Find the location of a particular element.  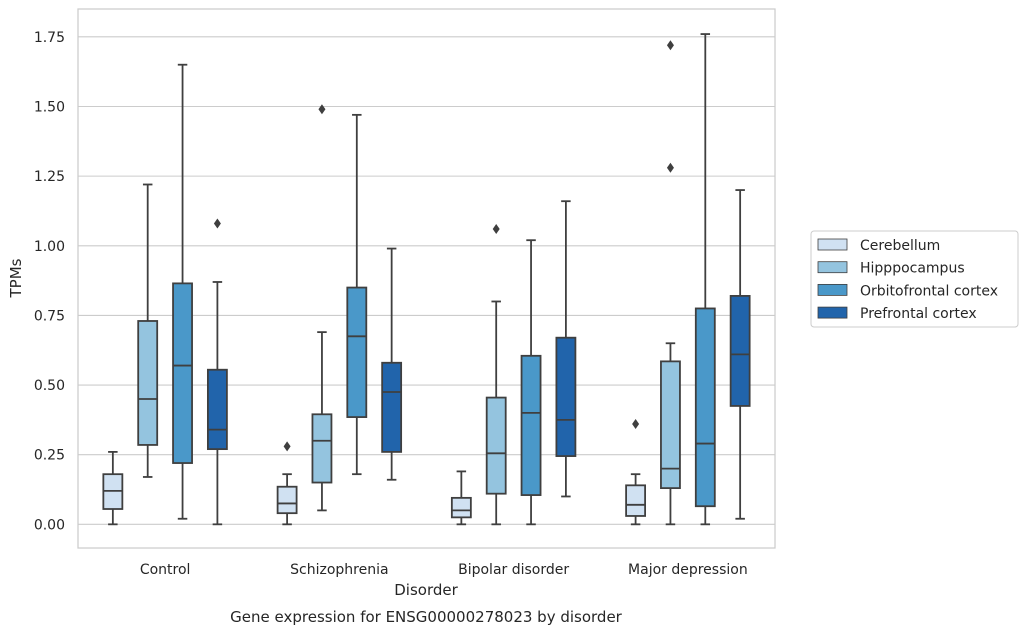

legend-label: Cerebellum is located at coordinates (900, 246).